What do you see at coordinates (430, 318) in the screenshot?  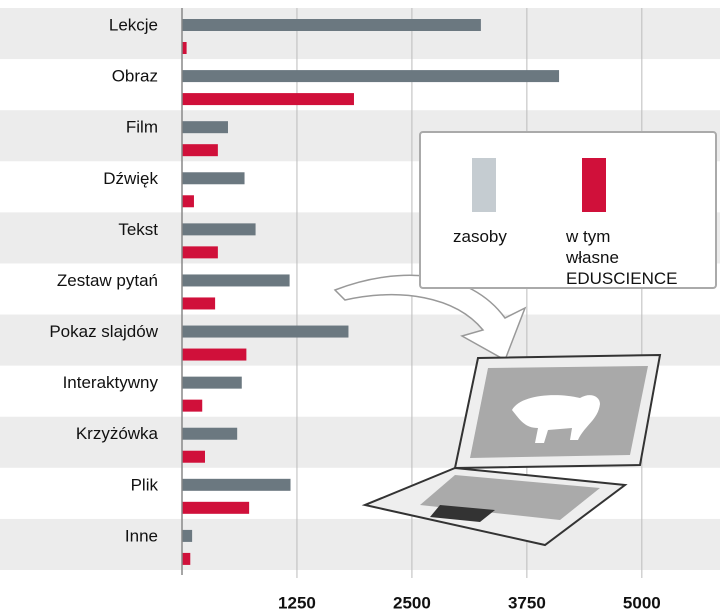 I see `arrow` at bounding box center [430, 318].